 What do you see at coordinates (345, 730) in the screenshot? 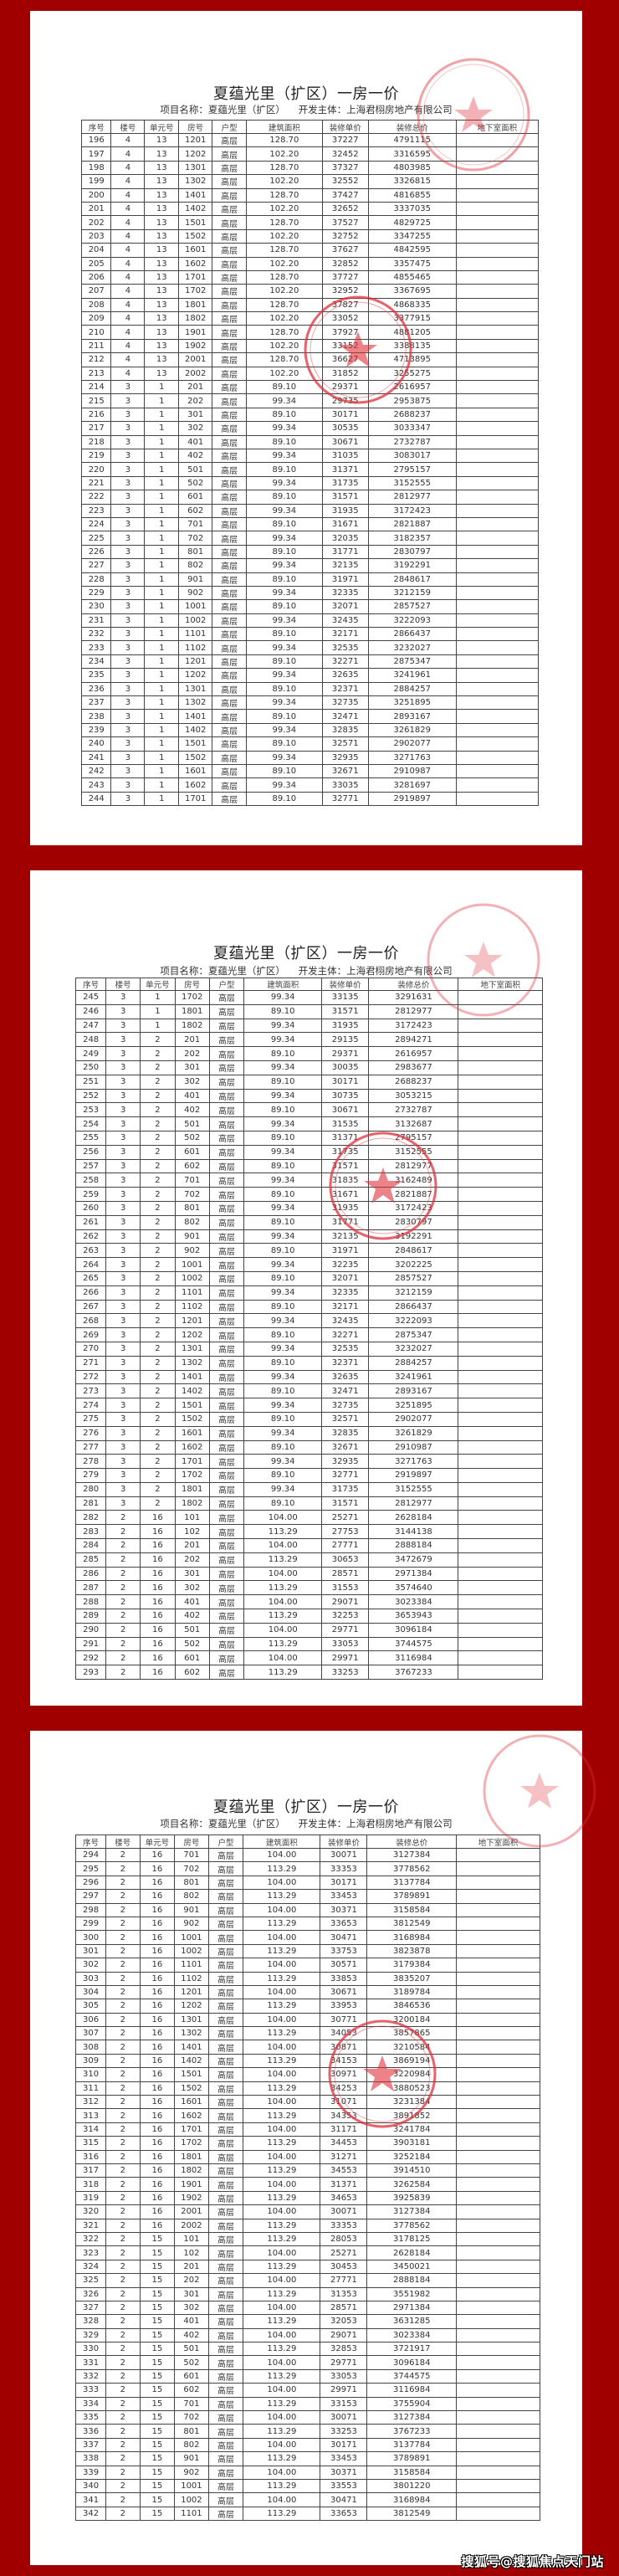
I see `cell-unit-price: 32835` at bounding box center [345, 730].